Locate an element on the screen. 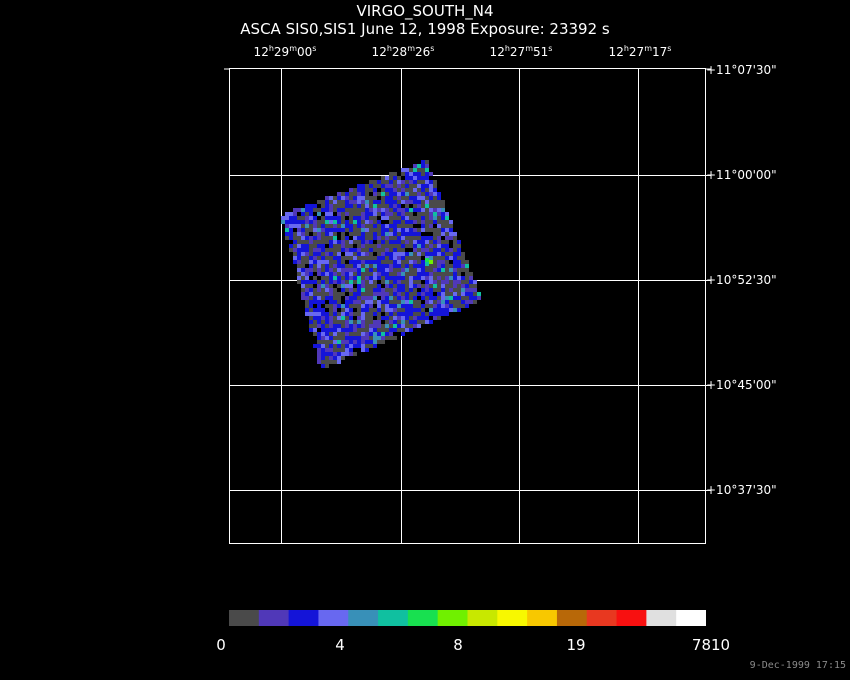 This screenshot has height=680, width=850. ra-label-3: 12h27m51s is located at coordinates (521, 51).